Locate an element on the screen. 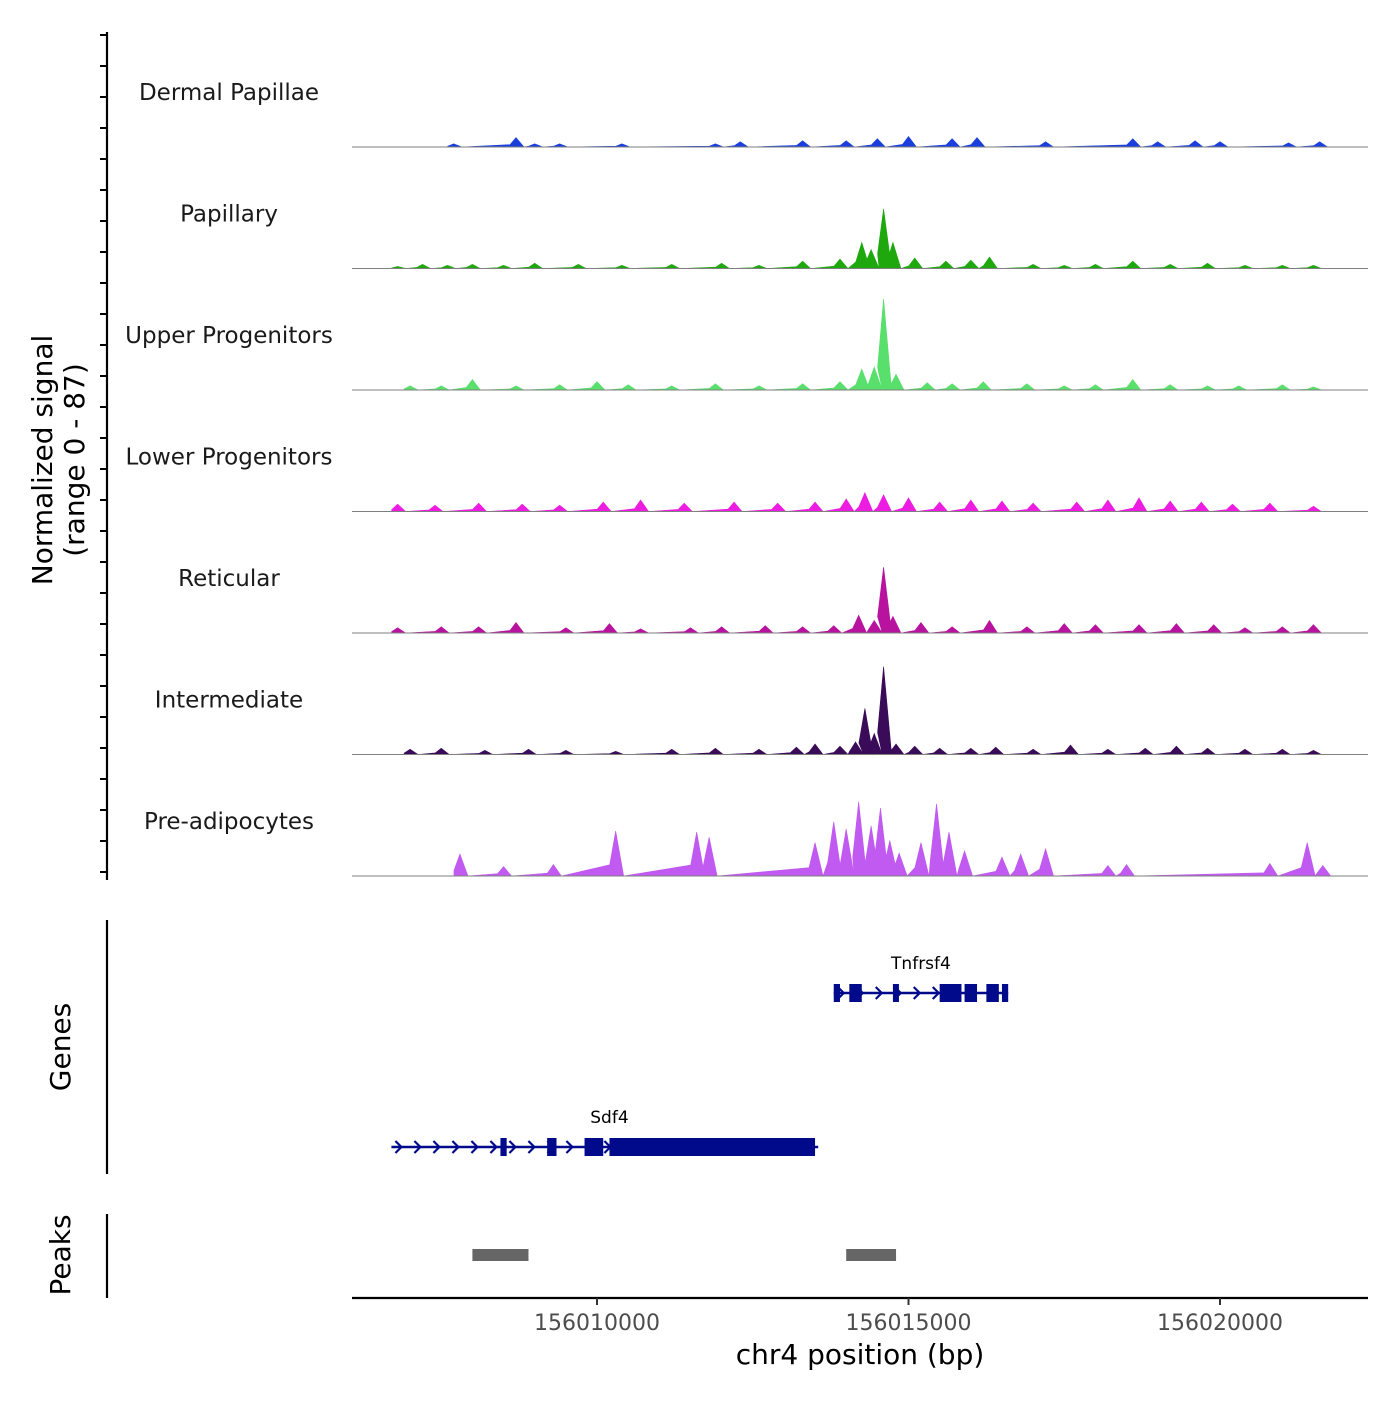 Image resolution: width=1400 pixels, height=1404 pixels. x-tick-label: 156020000 is located at coordinates (1220, 1323).